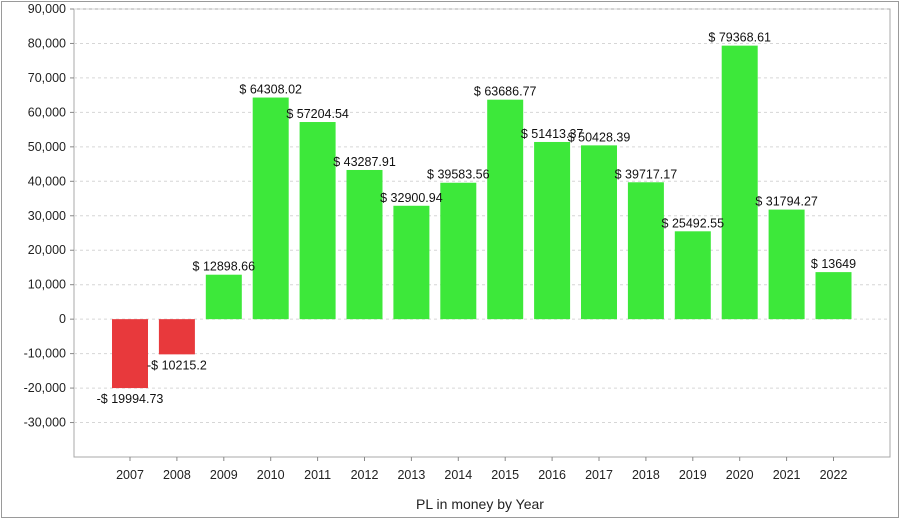  What do you see at coordinates (458, 251) in the screenshot?
I see `bar-2014` at bounding box center [458, 251].